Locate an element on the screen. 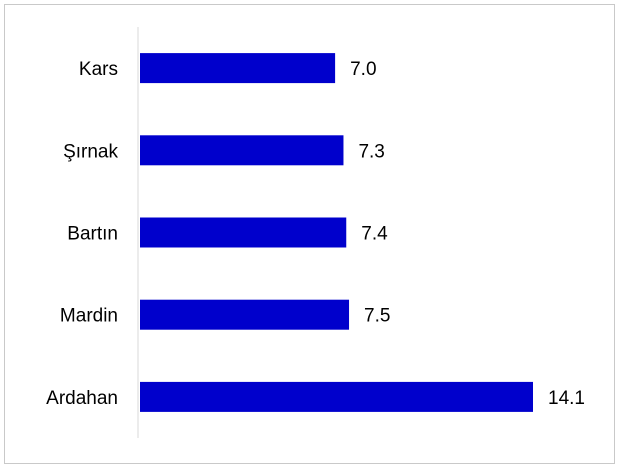 The height and width of the screenshot is (472, 623). bar-mardin is located at coordinates (245, 314).